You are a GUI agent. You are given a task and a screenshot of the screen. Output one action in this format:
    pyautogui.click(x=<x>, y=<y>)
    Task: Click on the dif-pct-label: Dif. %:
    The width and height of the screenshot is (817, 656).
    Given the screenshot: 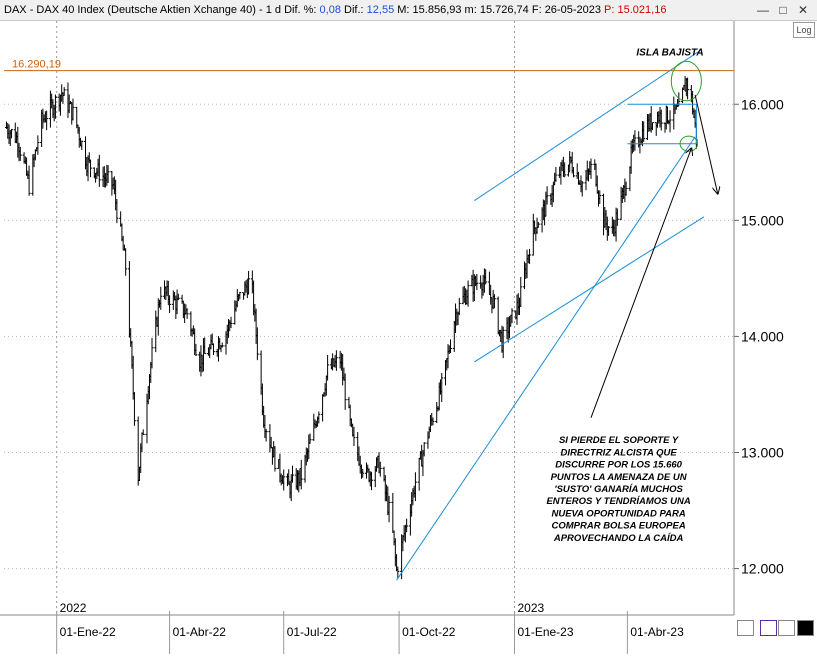 What is the action you would take?
    pyautogui.click(x=300, y=10)
    